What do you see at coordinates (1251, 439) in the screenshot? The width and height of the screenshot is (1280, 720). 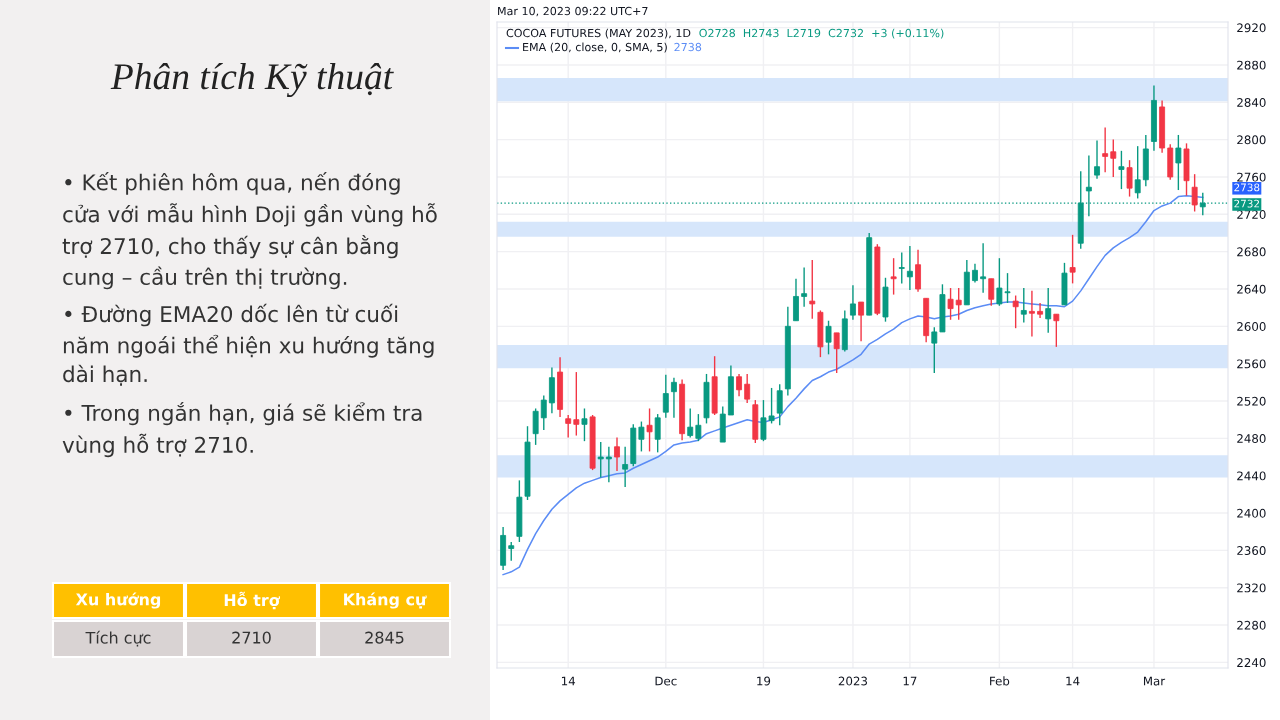 I see `y-tick-label: 2480` at bounding box center [1251, 439].